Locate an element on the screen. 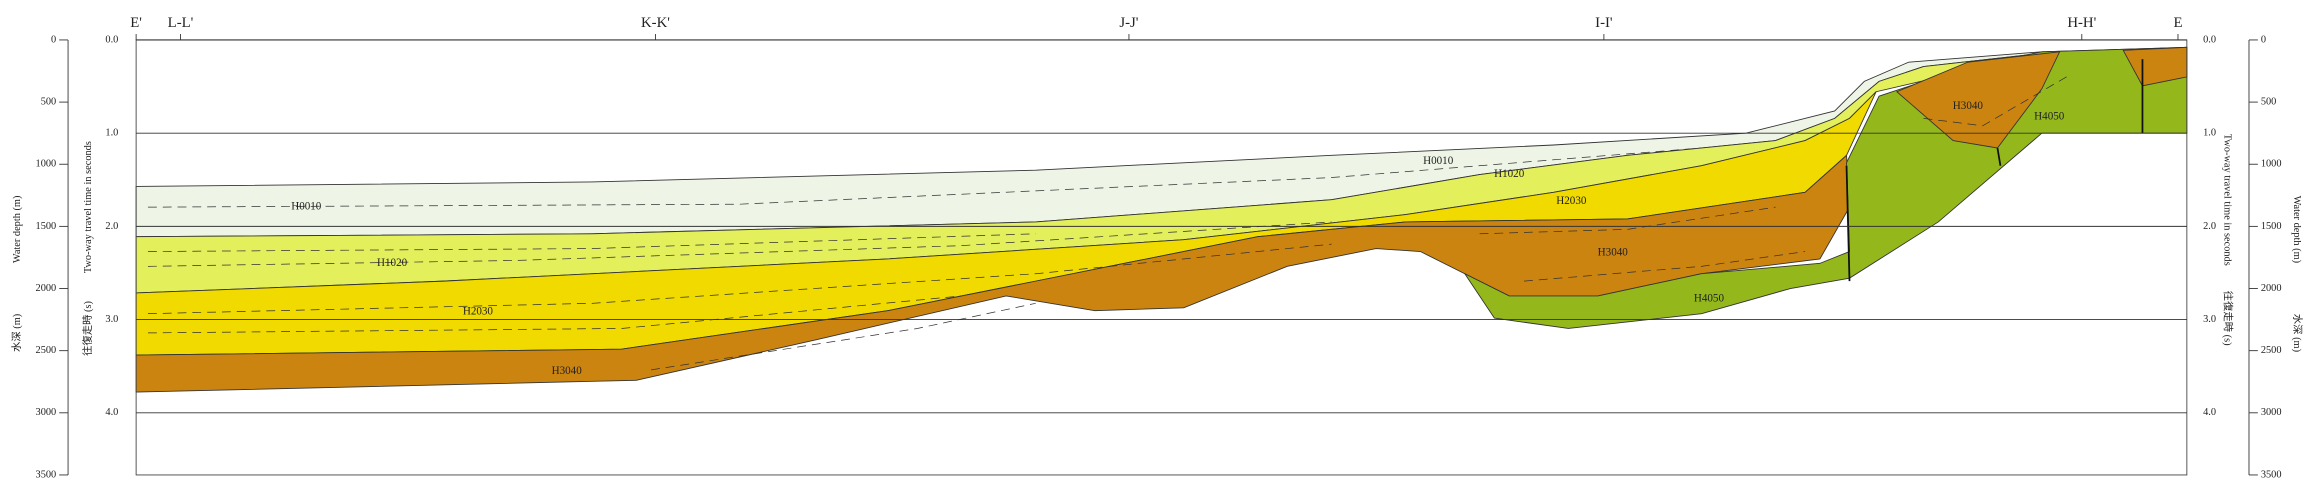  section-label: I-I' is located at coordinates (1604, 23).